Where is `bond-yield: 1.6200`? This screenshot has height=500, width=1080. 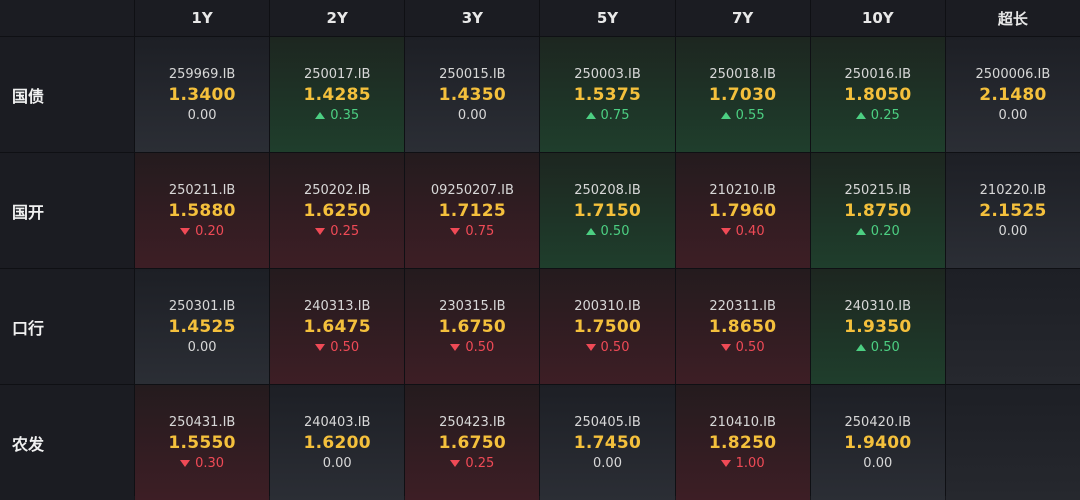
bond-yield: 1.6200 is located at coordinates (337, 442).